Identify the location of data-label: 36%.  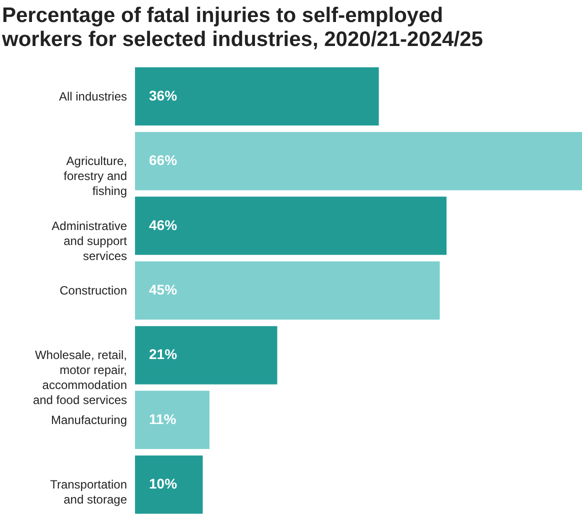
(163, 95).